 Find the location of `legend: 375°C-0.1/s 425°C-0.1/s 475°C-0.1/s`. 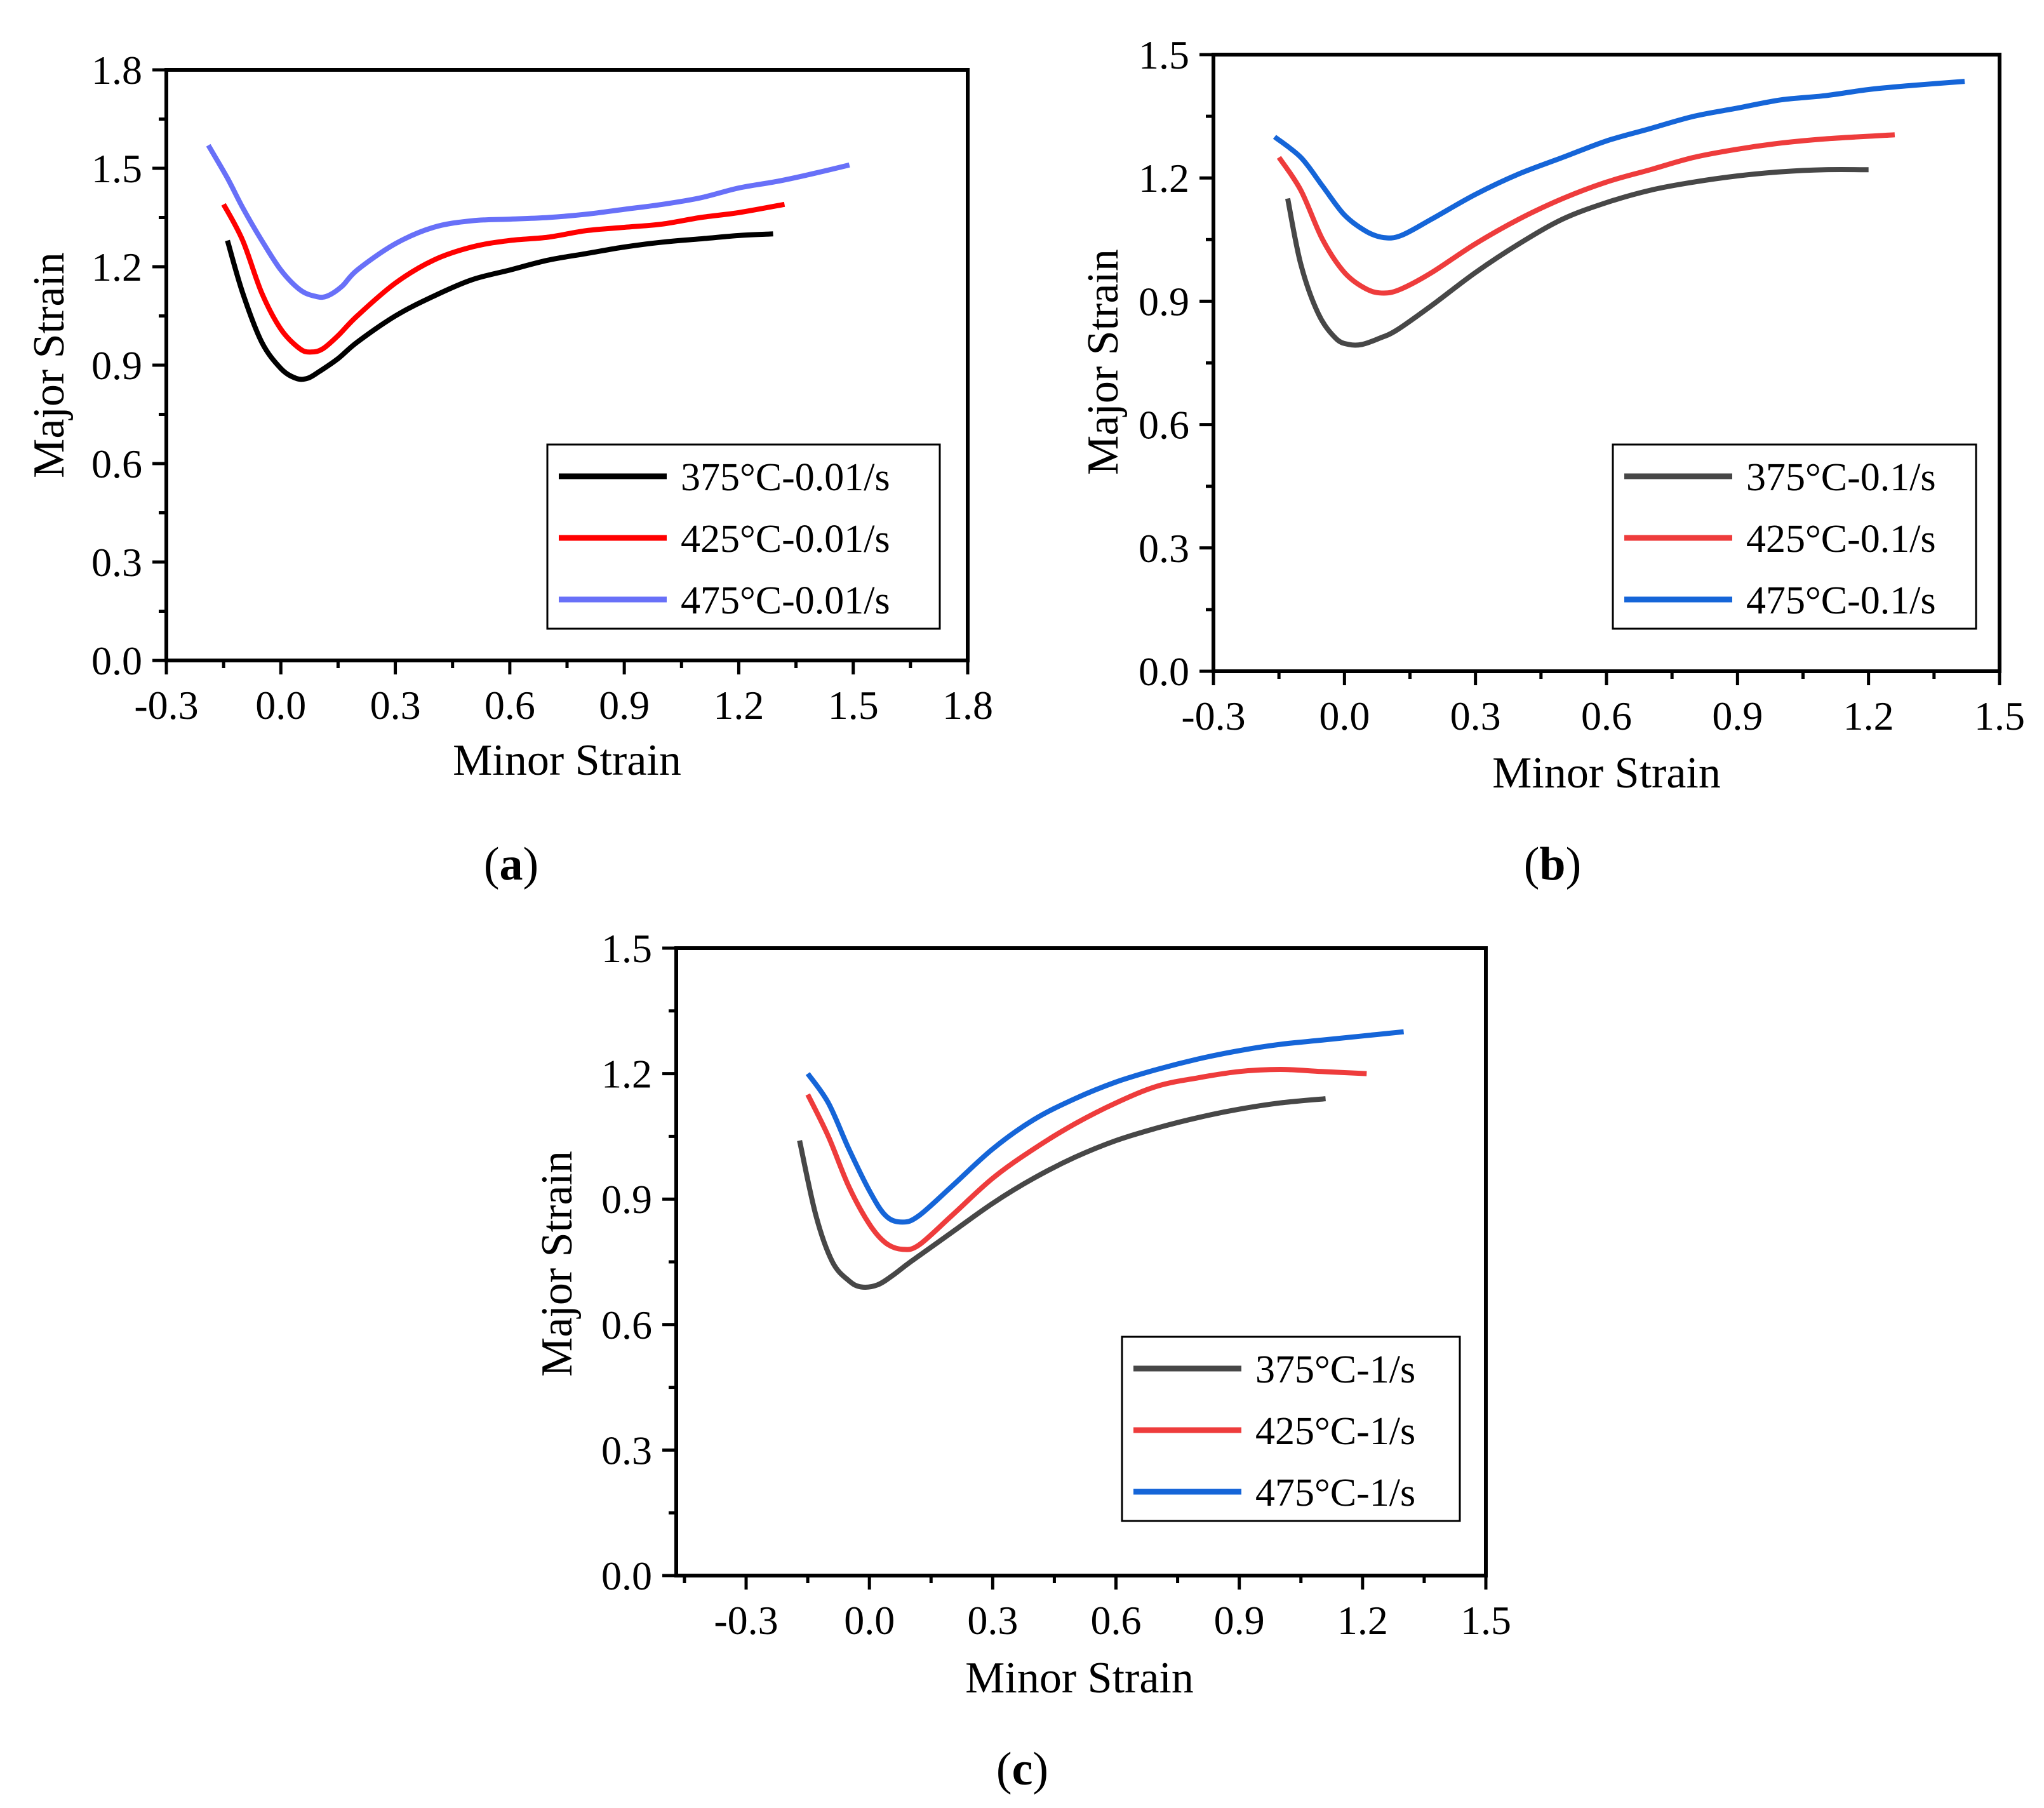

legend: 375°C-0.1/s 425°C-0.1/s 475°C-0.1/s is located at coordinates (1795, 537).